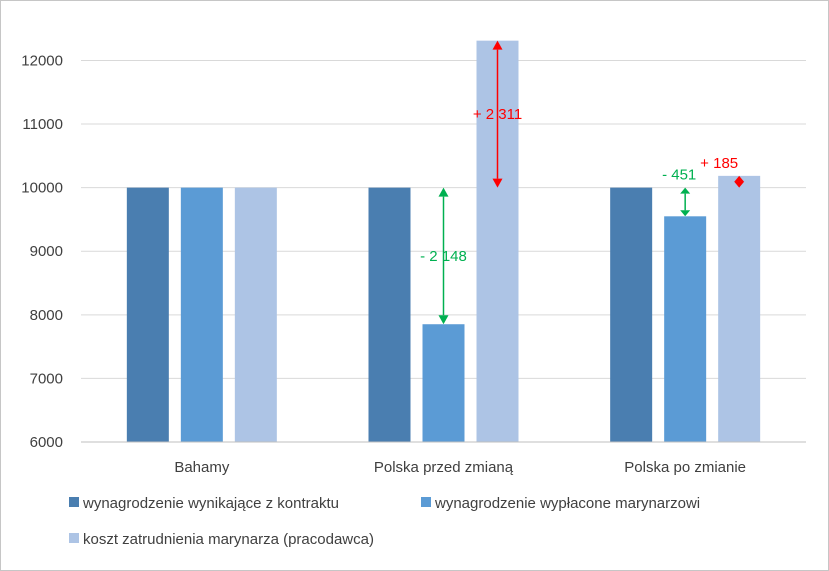  Describe the element at coordinates (46, 442) in the screenshot. I see `y-tick-label: 6000` at that location.